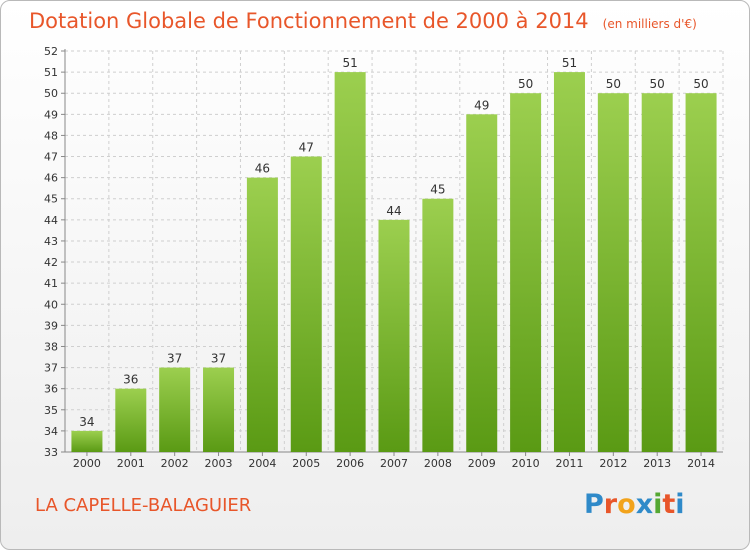  I want to click on x-tick-label-2011: 2011, so click(569, 463).